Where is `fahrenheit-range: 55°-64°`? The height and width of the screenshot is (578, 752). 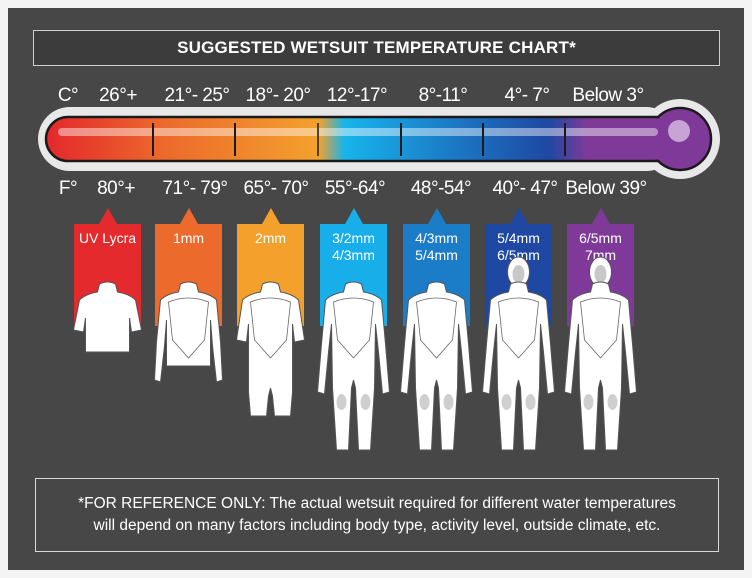 fahrenheit-range: 55°-64° is located at coordinates (355, 188).